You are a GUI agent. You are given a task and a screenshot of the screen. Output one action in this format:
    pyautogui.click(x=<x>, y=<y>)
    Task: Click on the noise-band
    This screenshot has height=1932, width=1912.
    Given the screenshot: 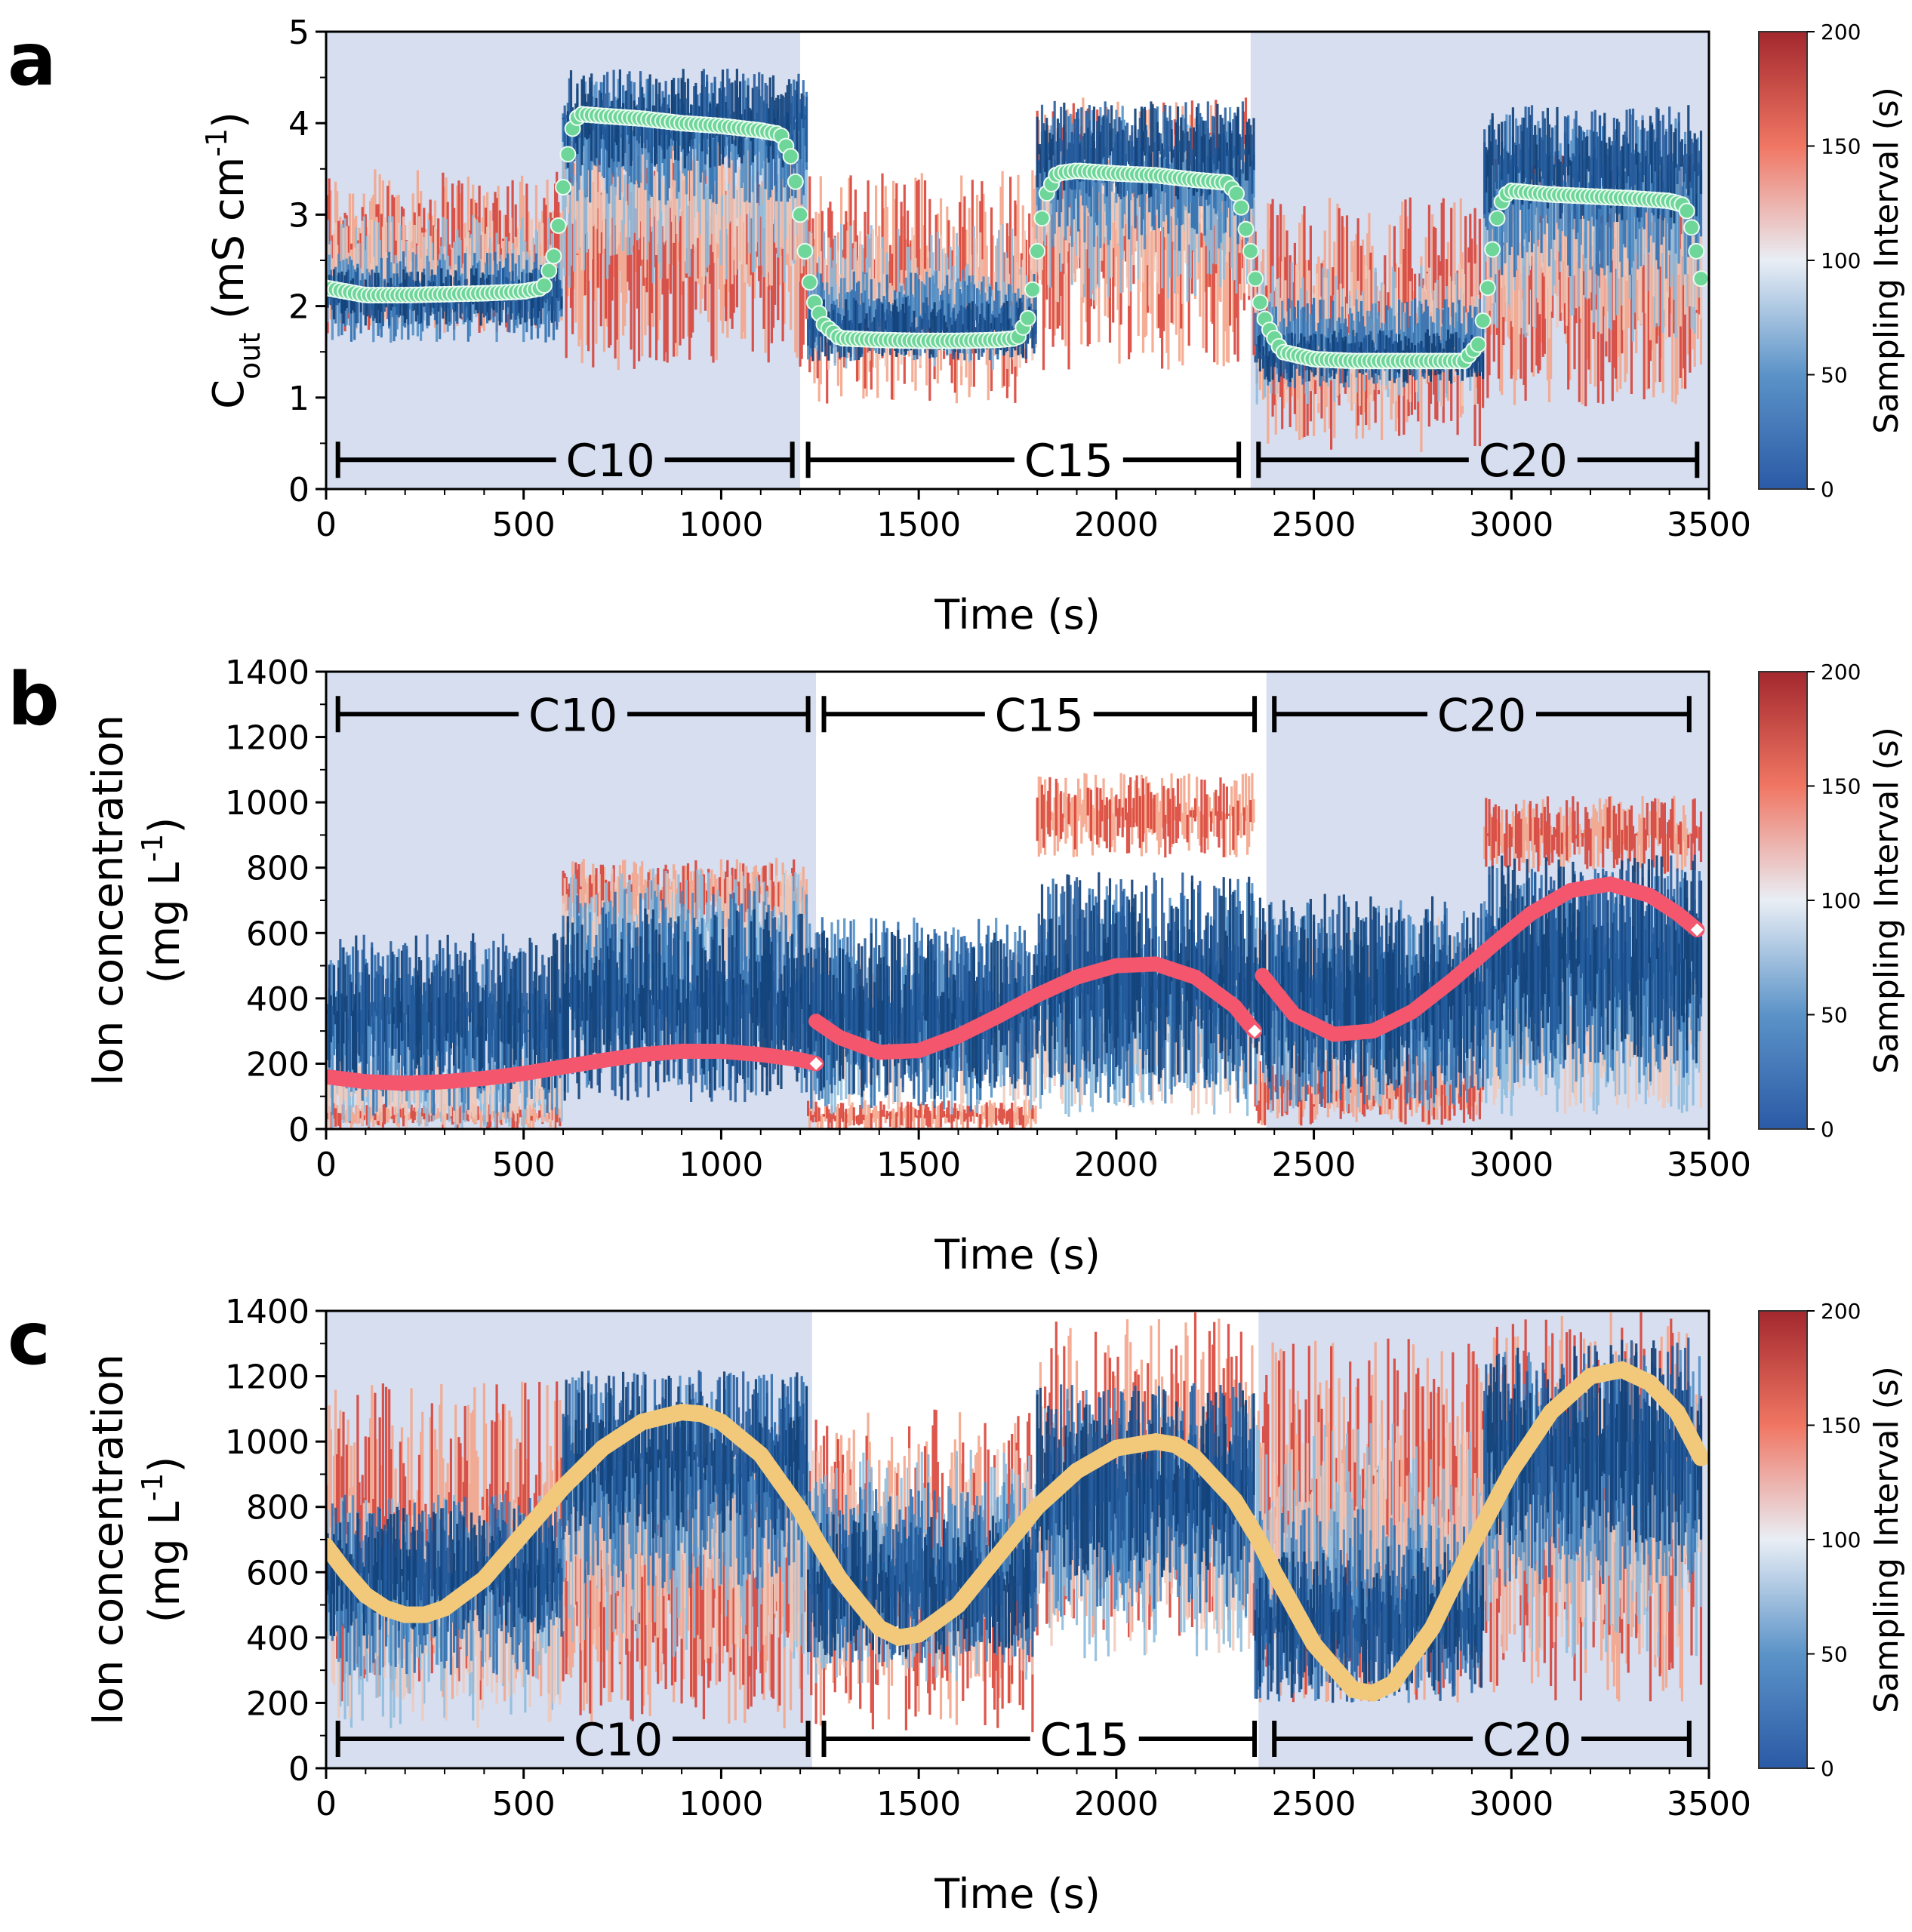 What is the action you would take?
    pyautogui.click(x=1014, y=978)
    